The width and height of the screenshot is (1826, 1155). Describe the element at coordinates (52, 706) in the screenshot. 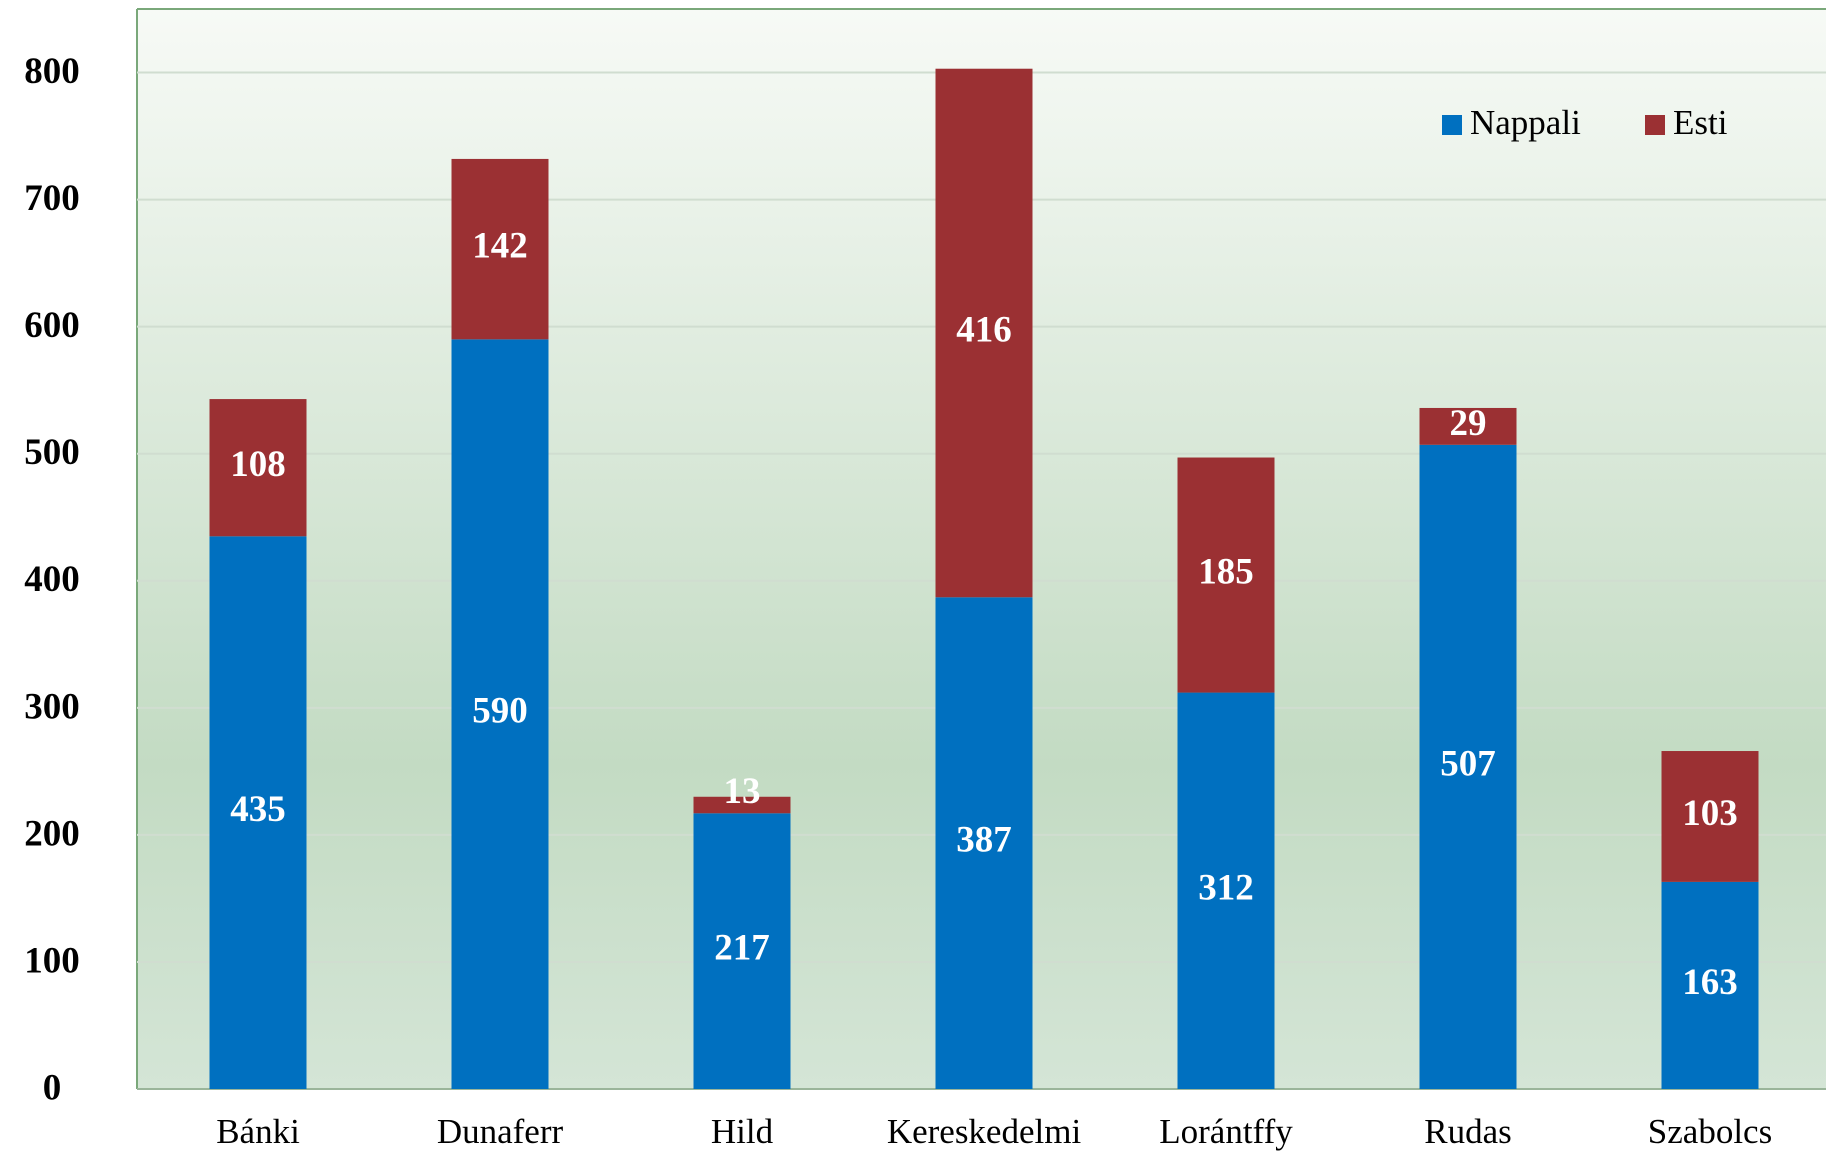

I see `y-tick-label: 300` at that location.